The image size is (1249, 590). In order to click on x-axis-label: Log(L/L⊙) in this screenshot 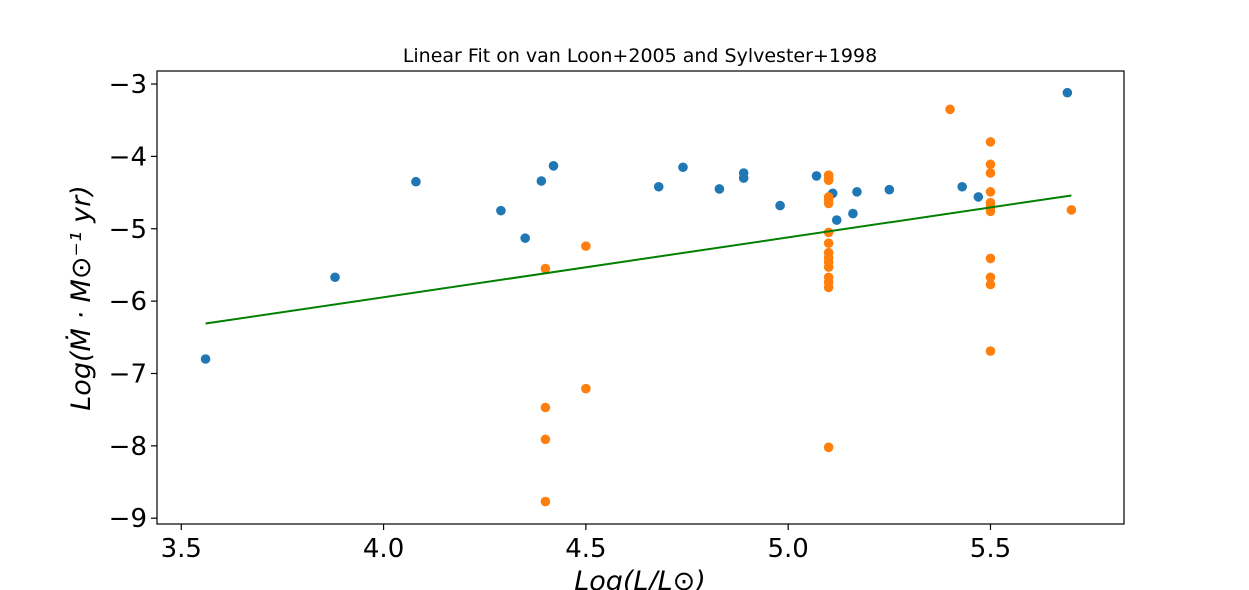, I will do `click(640, 578)`.